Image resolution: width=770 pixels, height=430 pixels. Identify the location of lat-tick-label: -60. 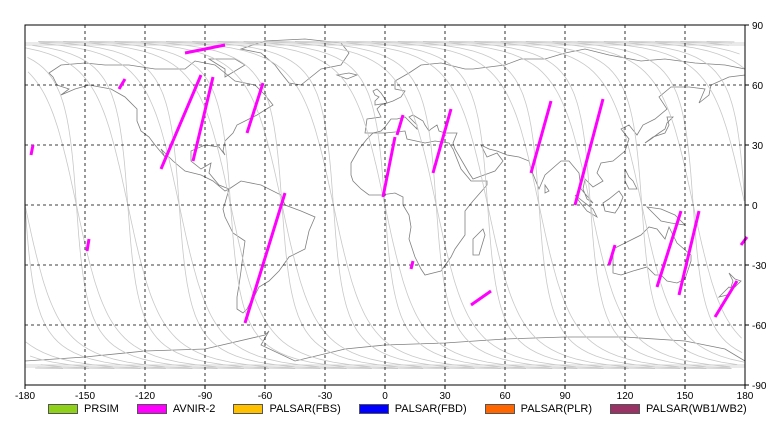
(759, 326).